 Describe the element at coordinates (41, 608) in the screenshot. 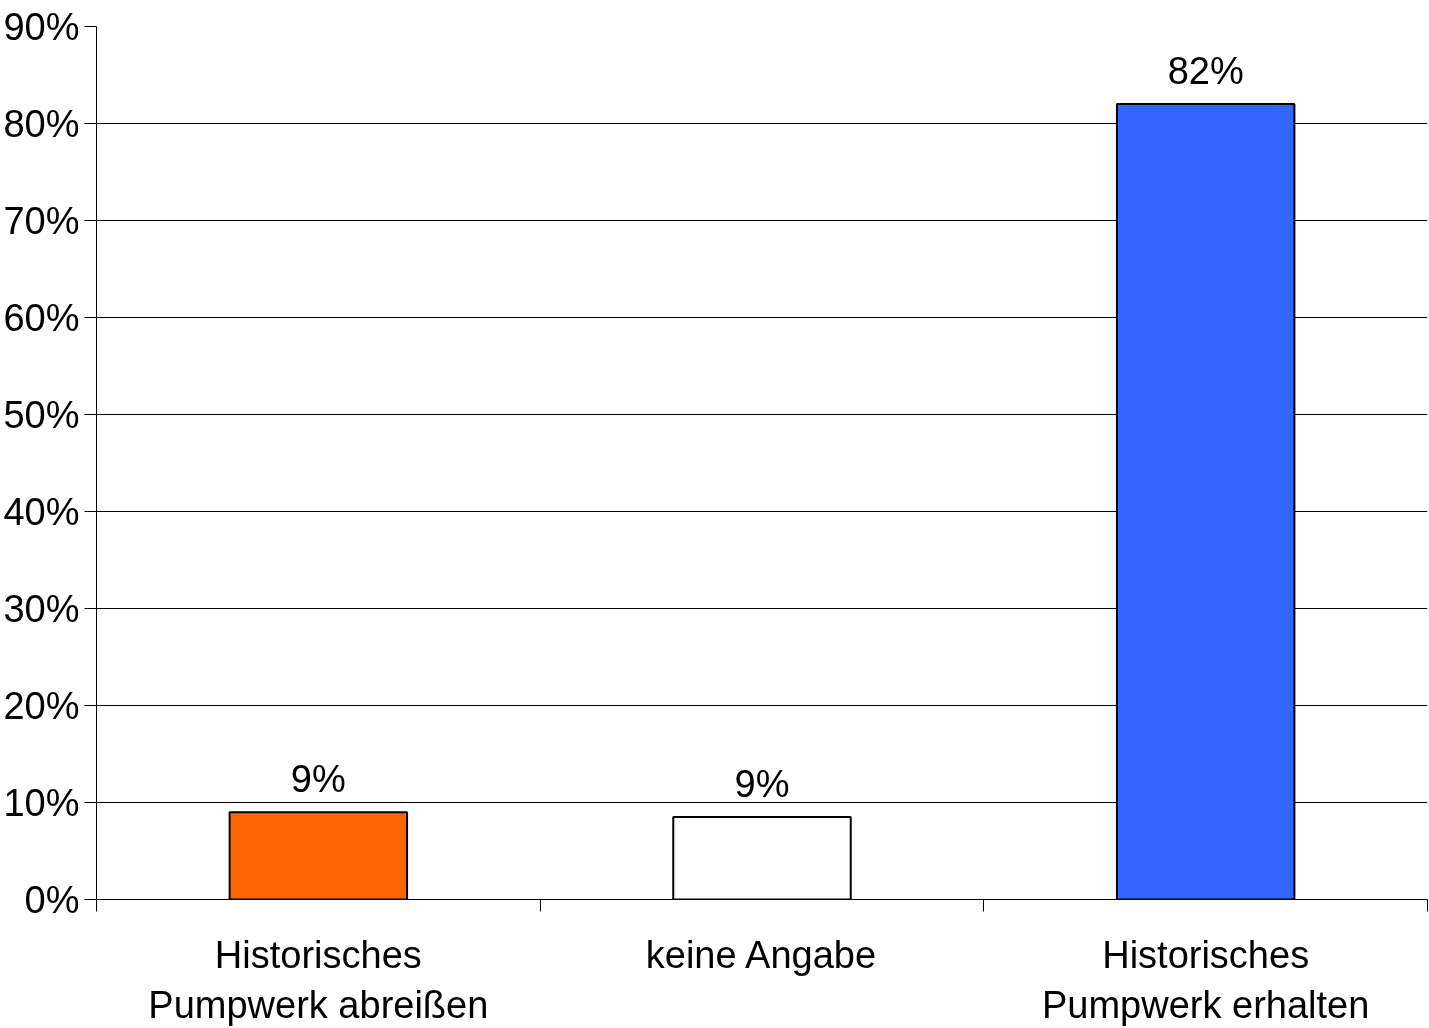

I see `y-tick-label: 30%` at that location.